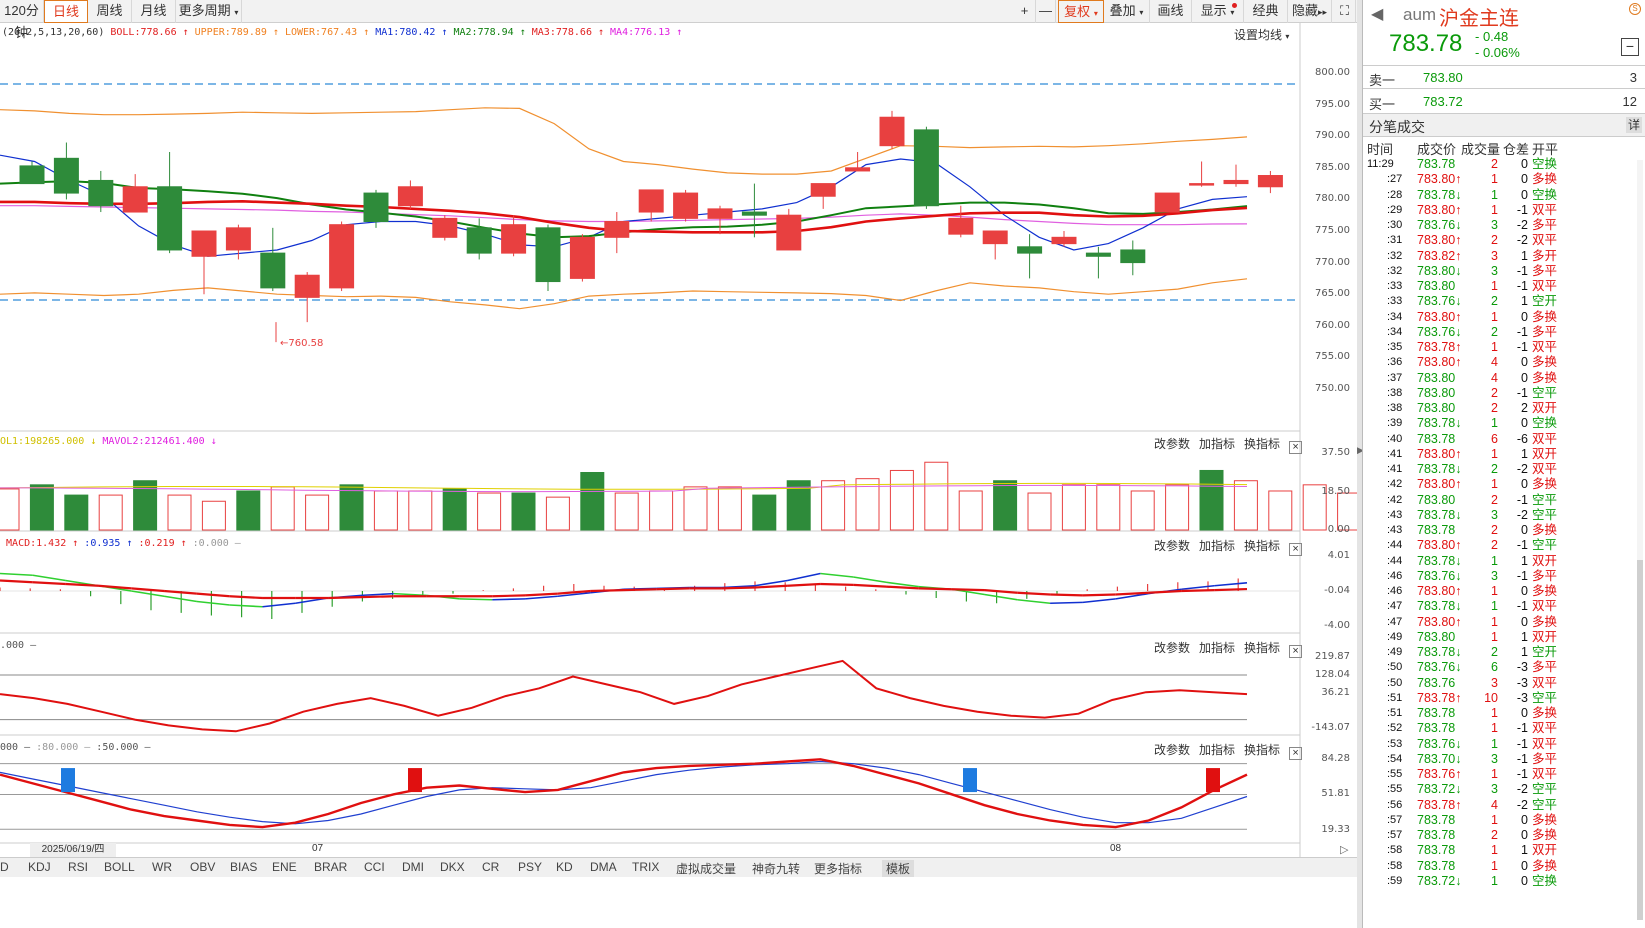 Image resolution: width=1645 pixels, height=928 pixels. Describe the element at coordinates (108, 543) in the screenshot. I see `legend-dif: :0.935 ↑` at that location.